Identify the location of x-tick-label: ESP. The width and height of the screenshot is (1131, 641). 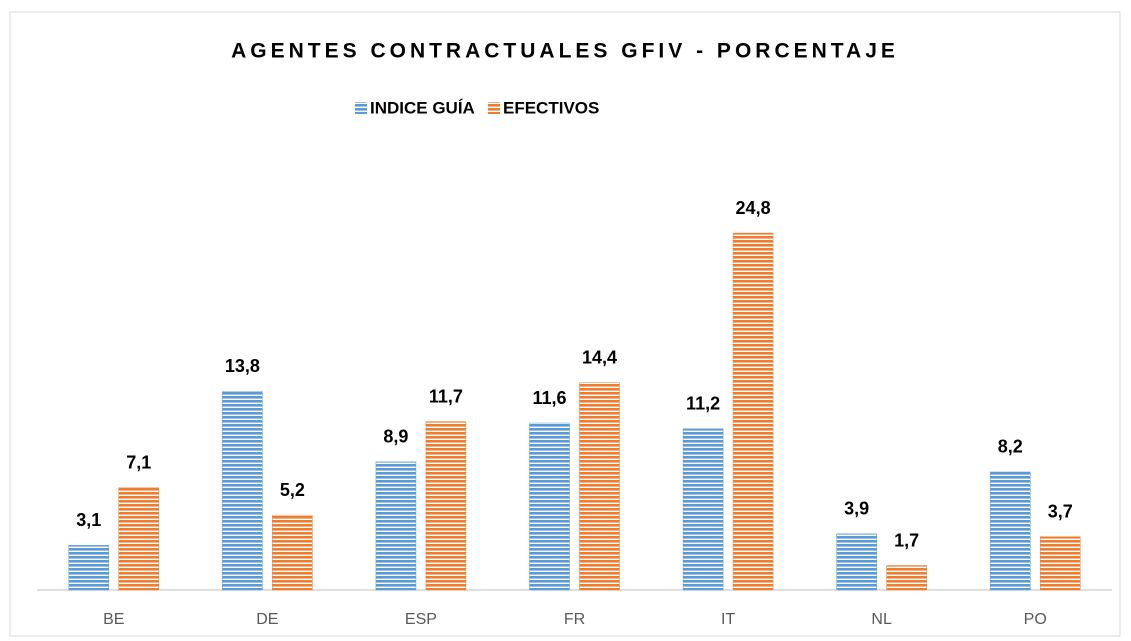
(421, 619).